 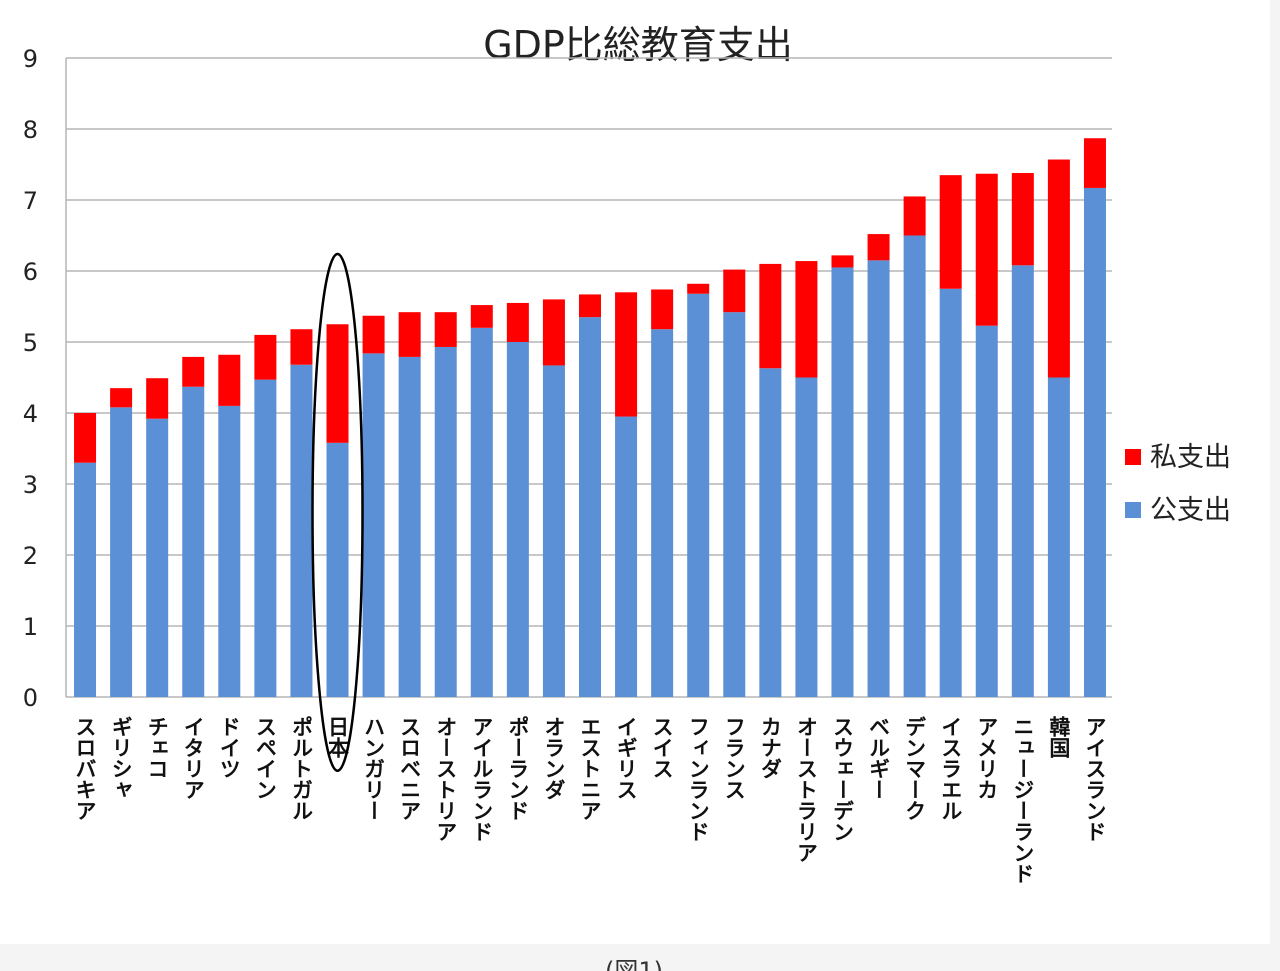 What do you see at coordinates (30, 201) in the screenshot?
I see `y-tick-label-7: 7` at bounding box center [30, 201].